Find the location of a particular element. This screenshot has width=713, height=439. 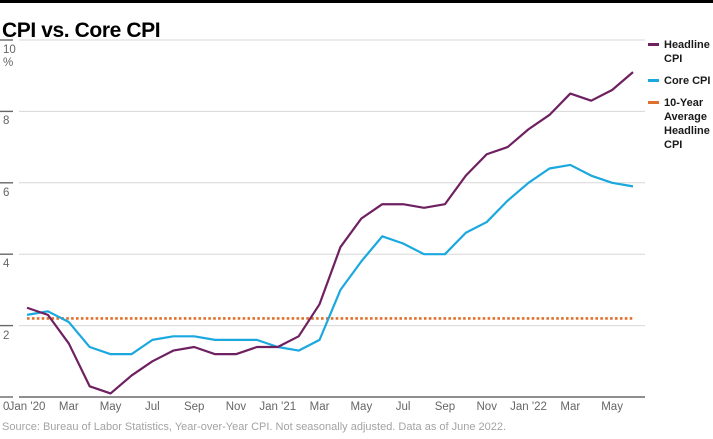

x-tick-label: Jan '21 is located at coordinates (278, 407).